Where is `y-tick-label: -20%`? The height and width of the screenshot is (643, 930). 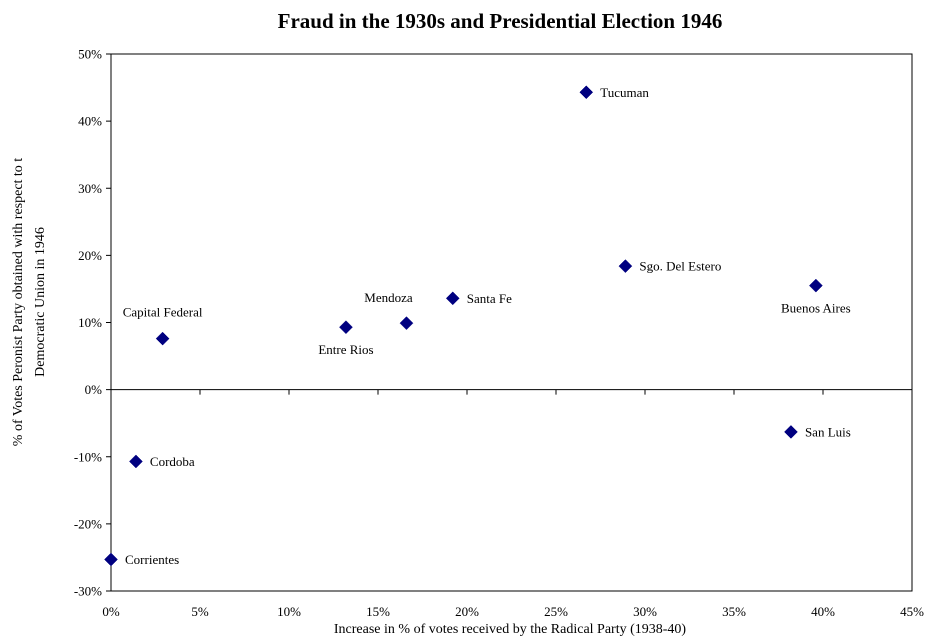 y-tick-label: -20% is located at coordinates (88, 523).